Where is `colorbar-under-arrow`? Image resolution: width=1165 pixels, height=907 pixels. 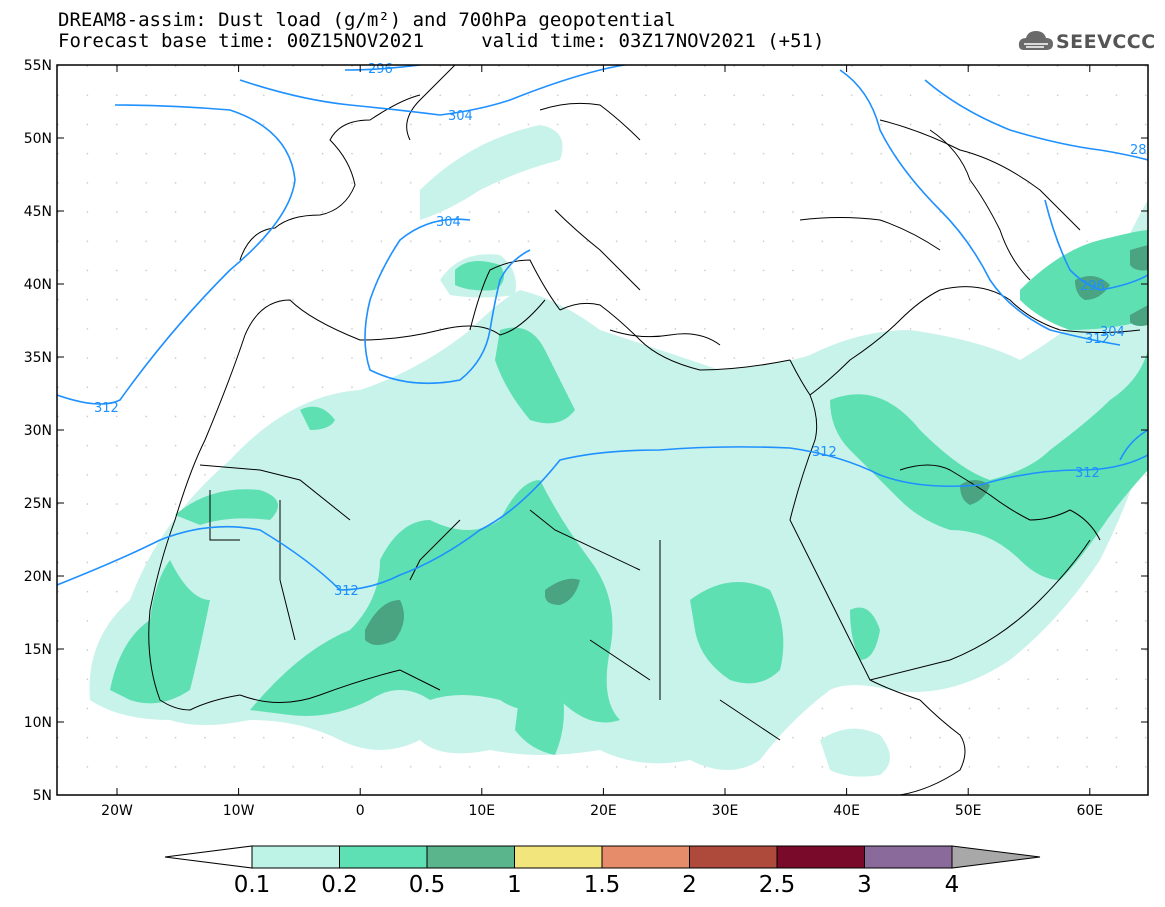
colorbar-under-arrow is located at coordinates (208, 857).